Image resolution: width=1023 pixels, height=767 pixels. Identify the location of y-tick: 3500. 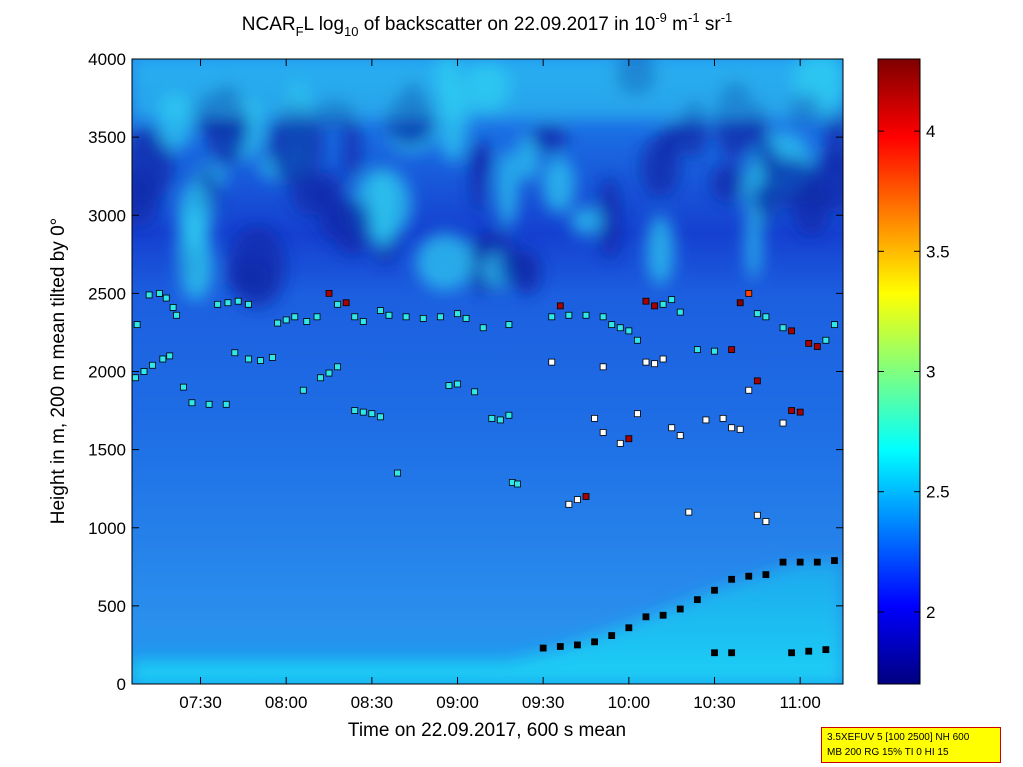
(465, 137).